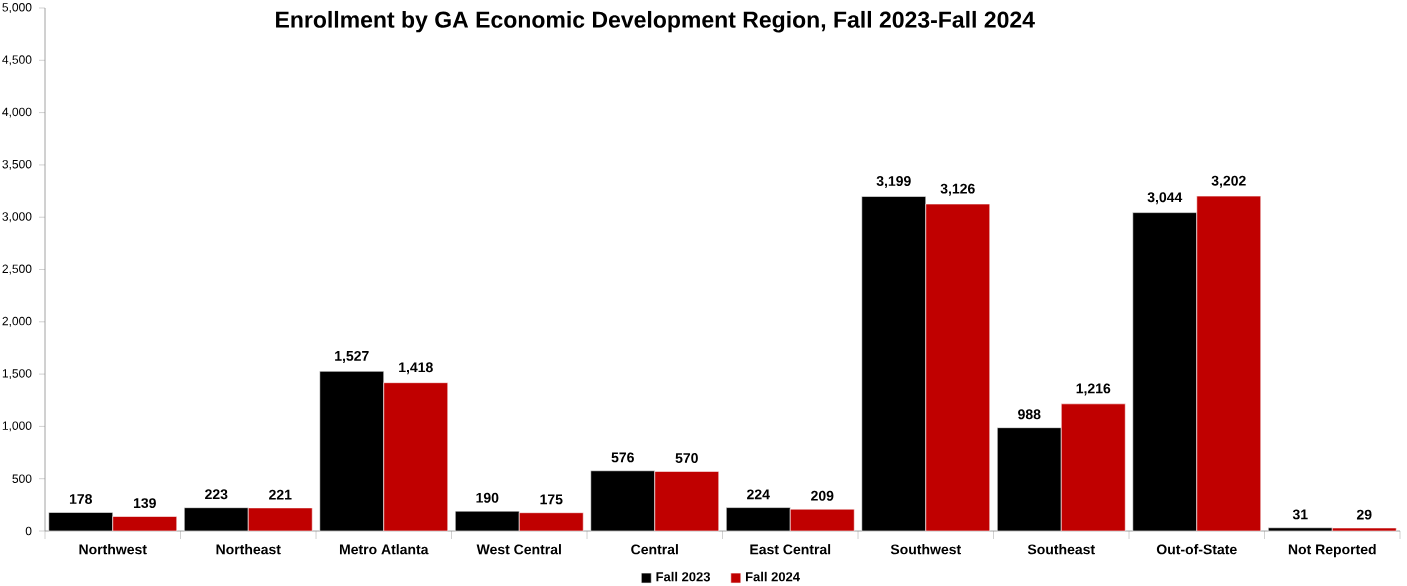  What do you see at coordinates (893, 182) in the screenshot?
I see `data-label: 3,199` at bounding box center [893, 182].